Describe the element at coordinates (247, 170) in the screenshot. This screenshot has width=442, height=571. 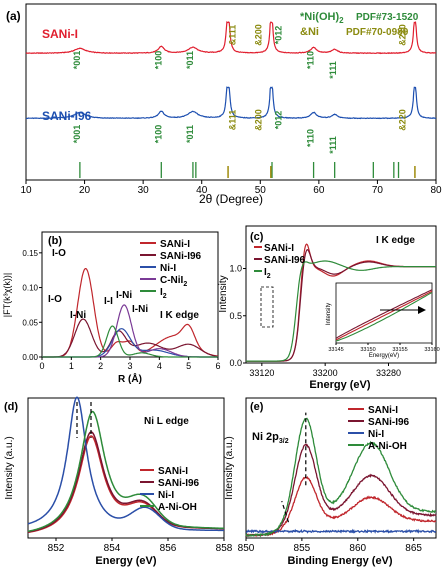
I see `panel-a-reference-lines` at that location.